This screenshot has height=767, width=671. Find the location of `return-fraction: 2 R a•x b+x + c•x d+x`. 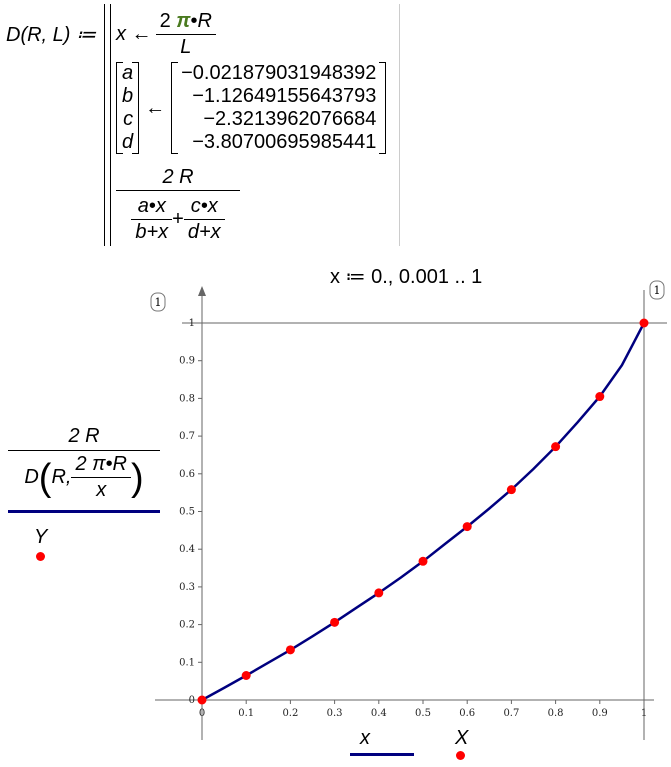

return-fraction: 2 R a•x b+x + c•x d+x is located at coordinates (178, 205).